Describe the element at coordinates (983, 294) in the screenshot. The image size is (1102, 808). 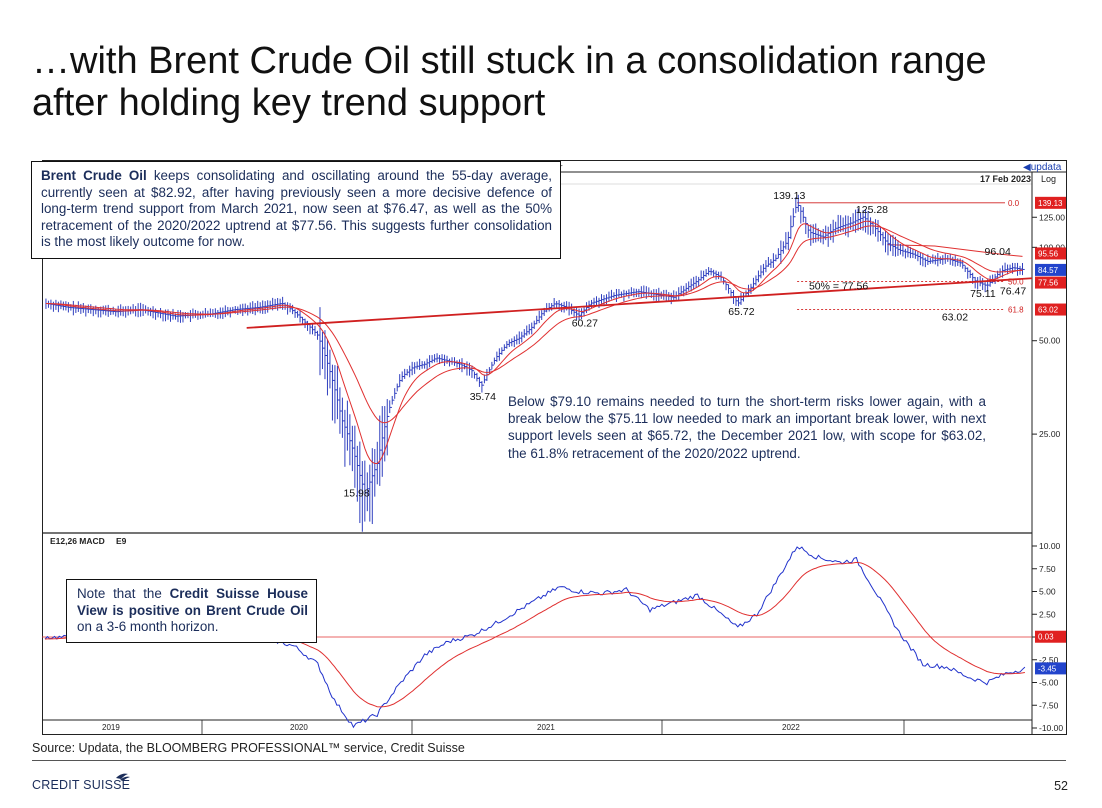
I see `price-annotation: 75.11` at that location.